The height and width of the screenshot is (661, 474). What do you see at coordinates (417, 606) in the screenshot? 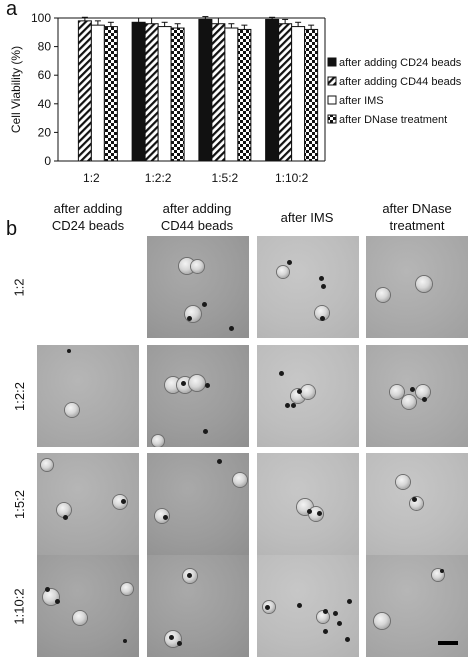
I see `micrograph-1-10-2-dnase` at bounding box center [417, 606].